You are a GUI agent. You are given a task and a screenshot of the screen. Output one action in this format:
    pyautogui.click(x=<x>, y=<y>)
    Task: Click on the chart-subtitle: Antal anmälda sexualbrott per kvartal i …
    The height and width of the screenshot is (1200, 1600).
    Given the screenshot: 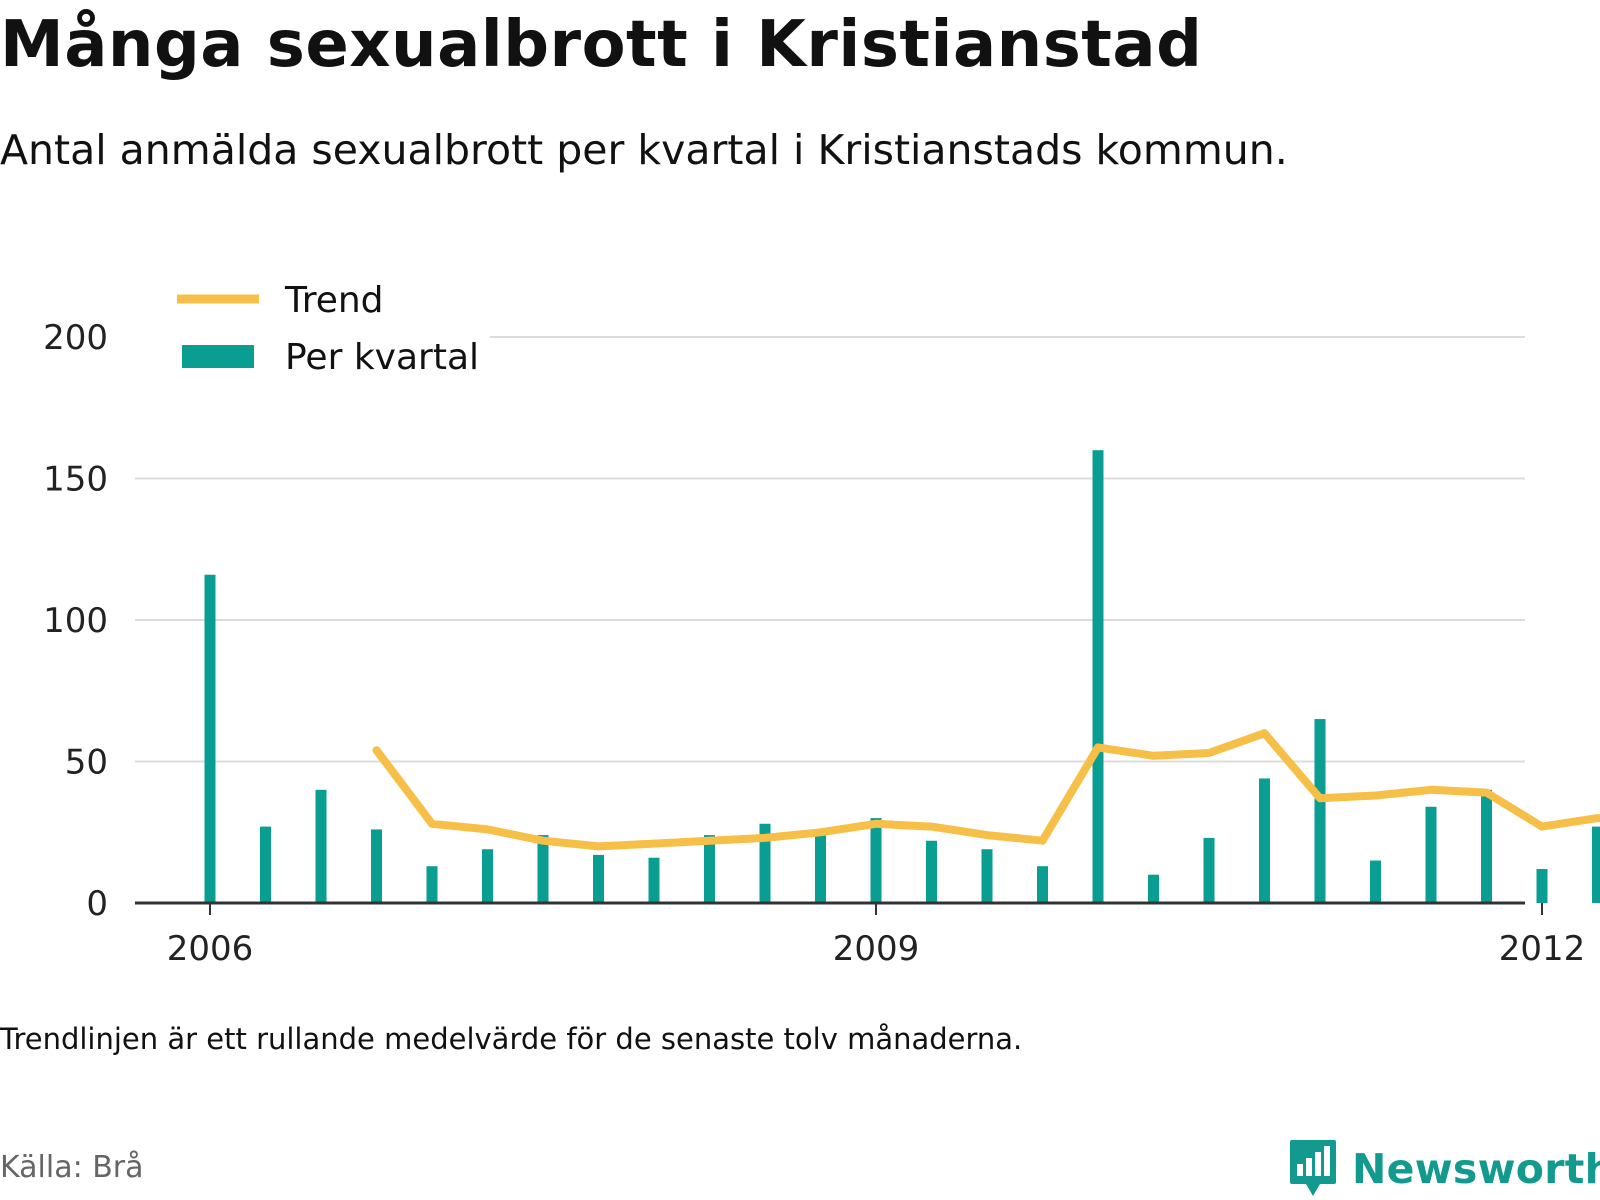 What is the action you would take?
    pyautogui.click(x=644, y=150)
    